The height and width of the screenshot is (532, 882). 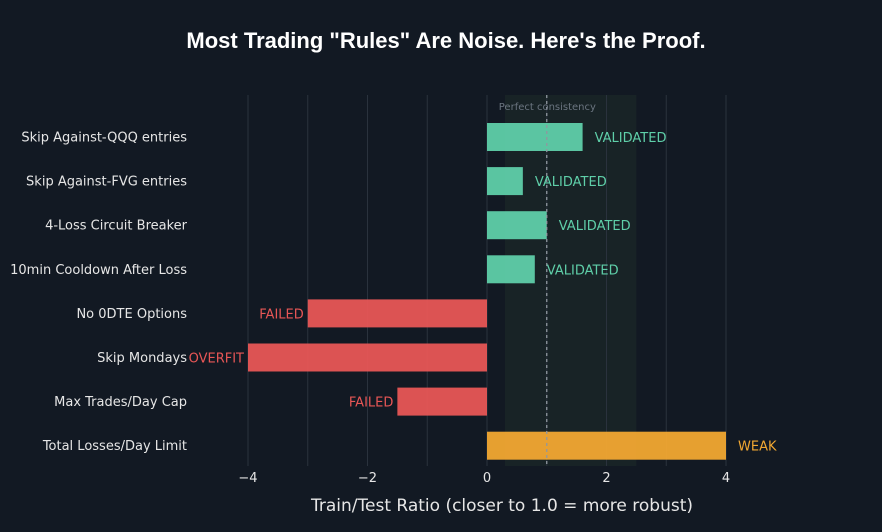 I want to click on x-tick-label-3: 2, so click(x=606, y=478).